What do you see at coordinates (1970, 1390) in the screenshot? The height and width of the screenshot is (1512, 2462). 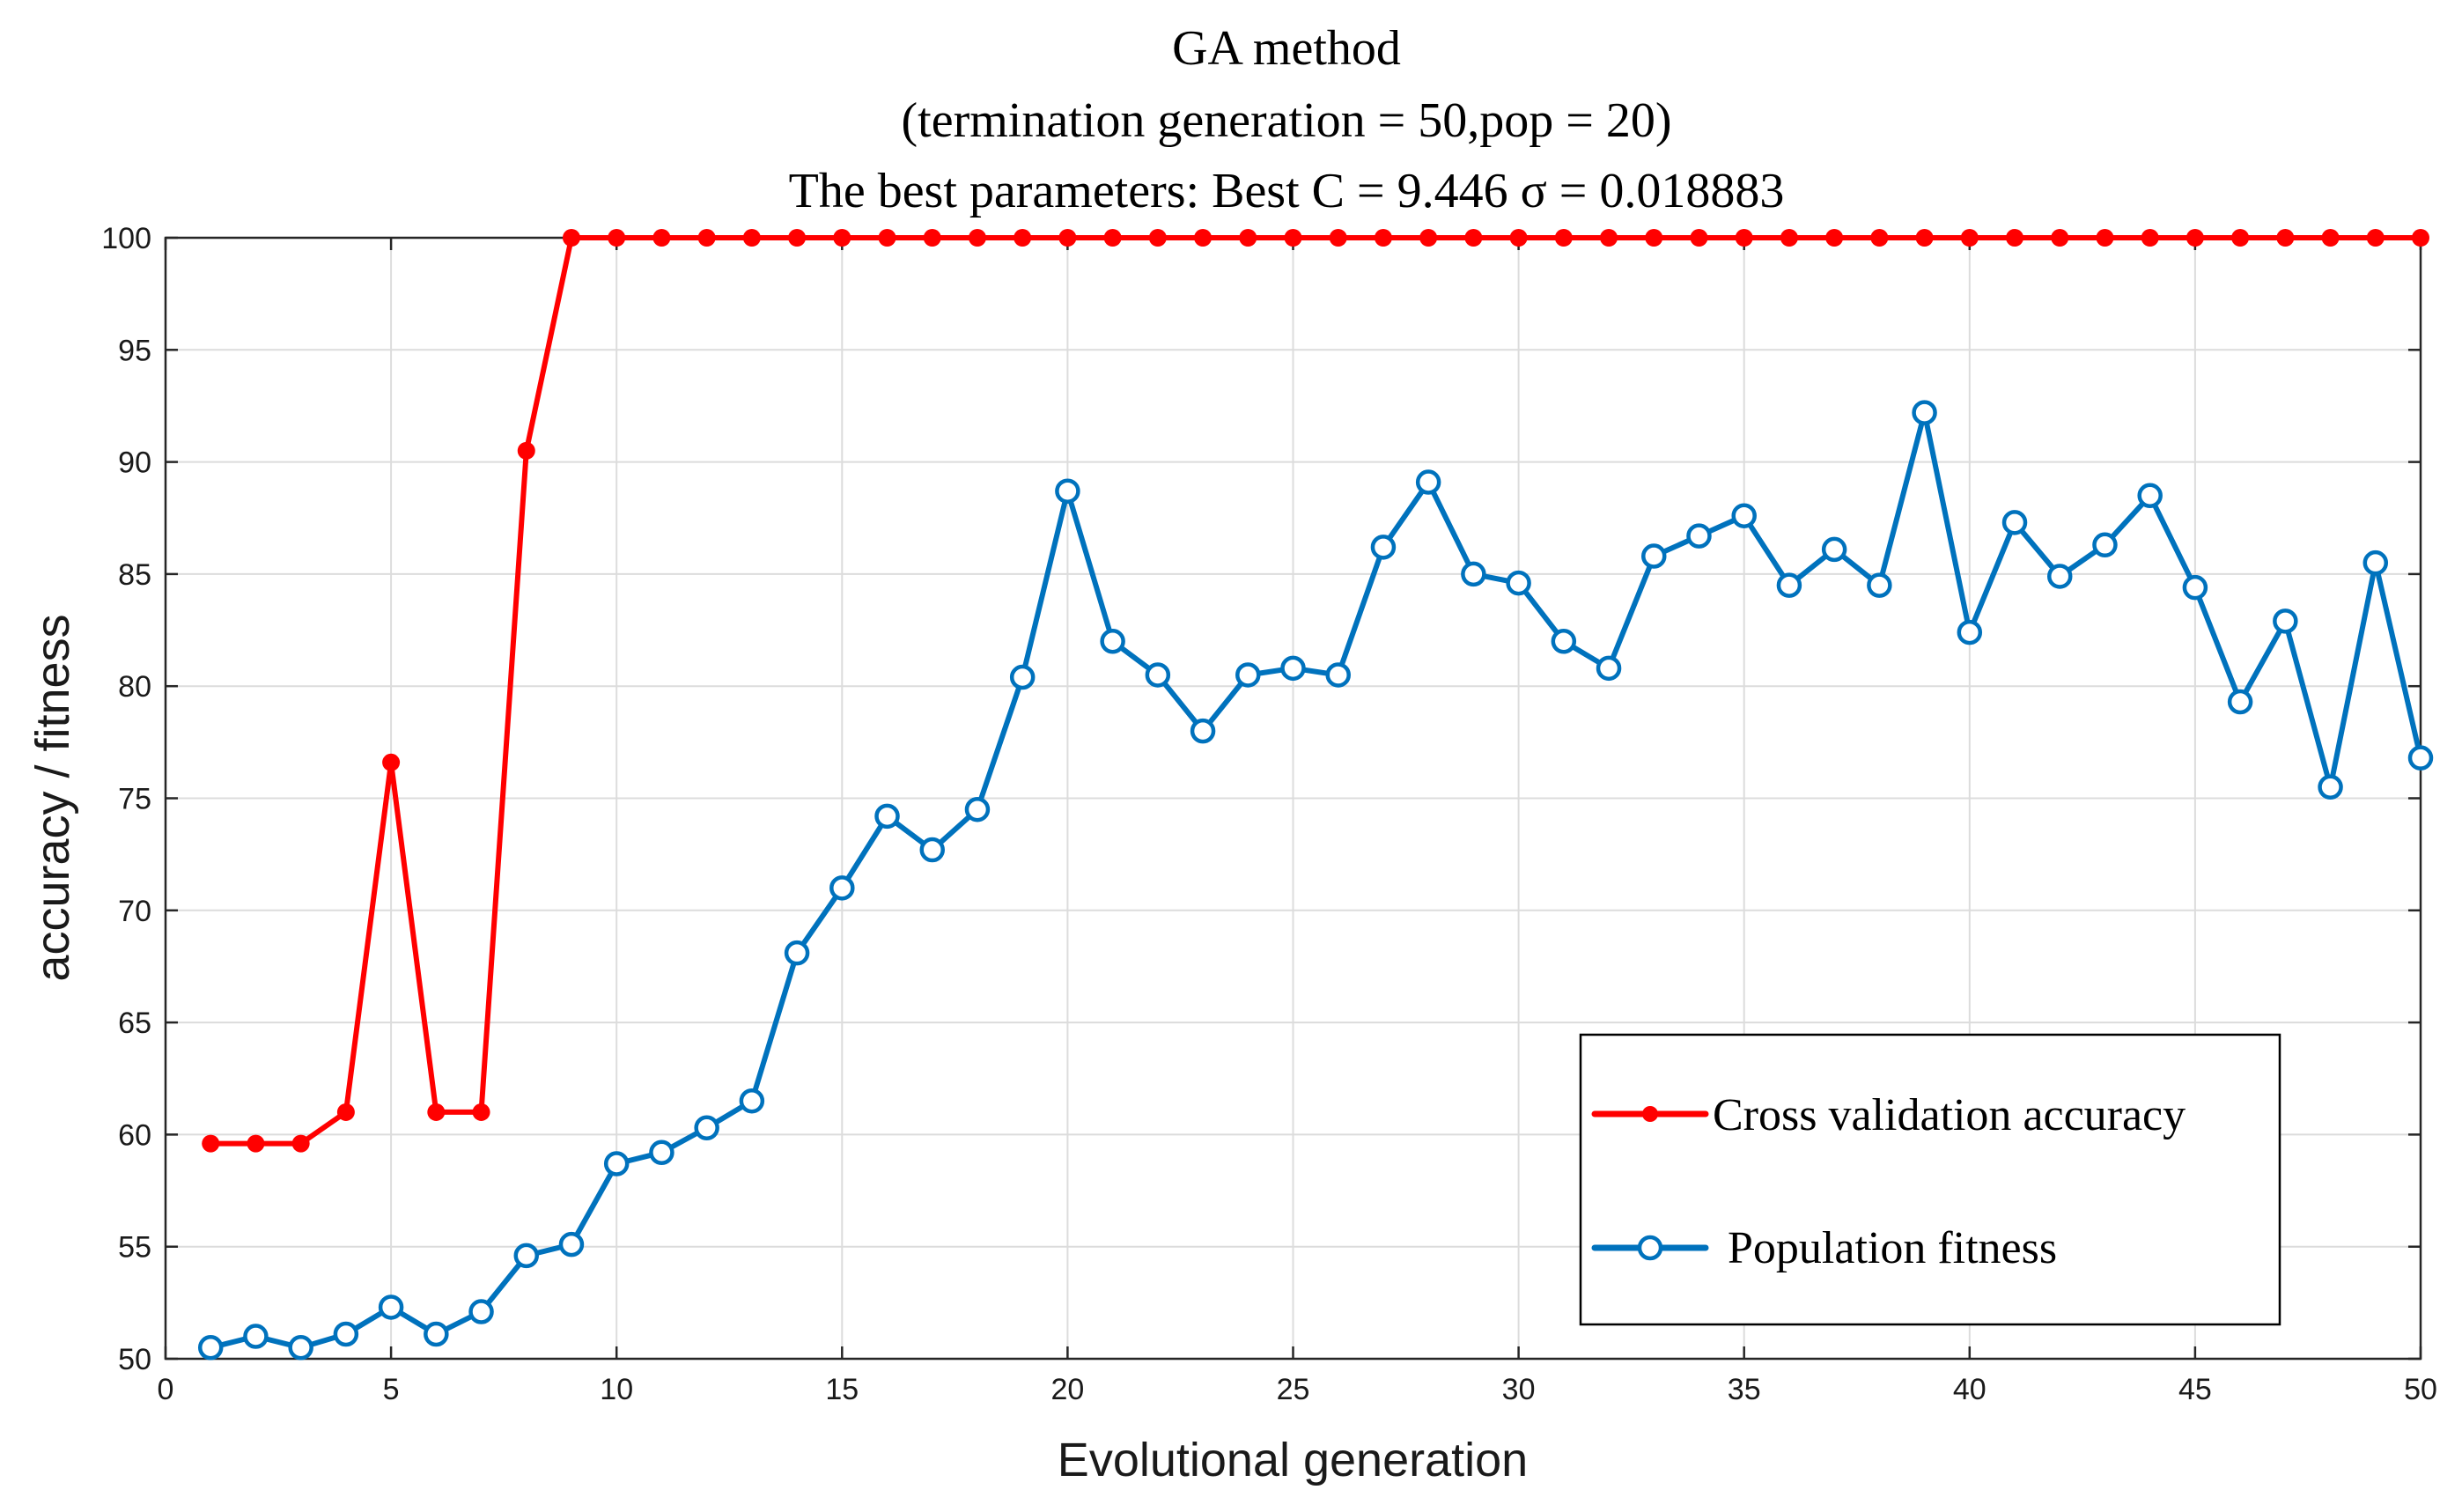 I see `x-tick-label: 40` at bounding box center [1970, 1390].